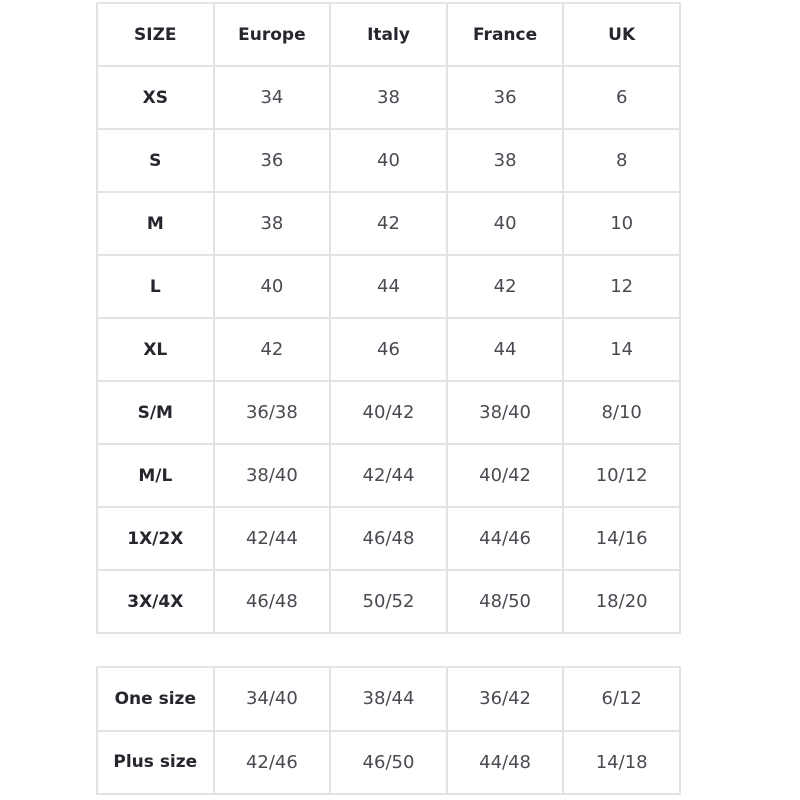 This screenshot has width=800, height=800. I want to click on size-label-cell: One size, so click(155, 699).